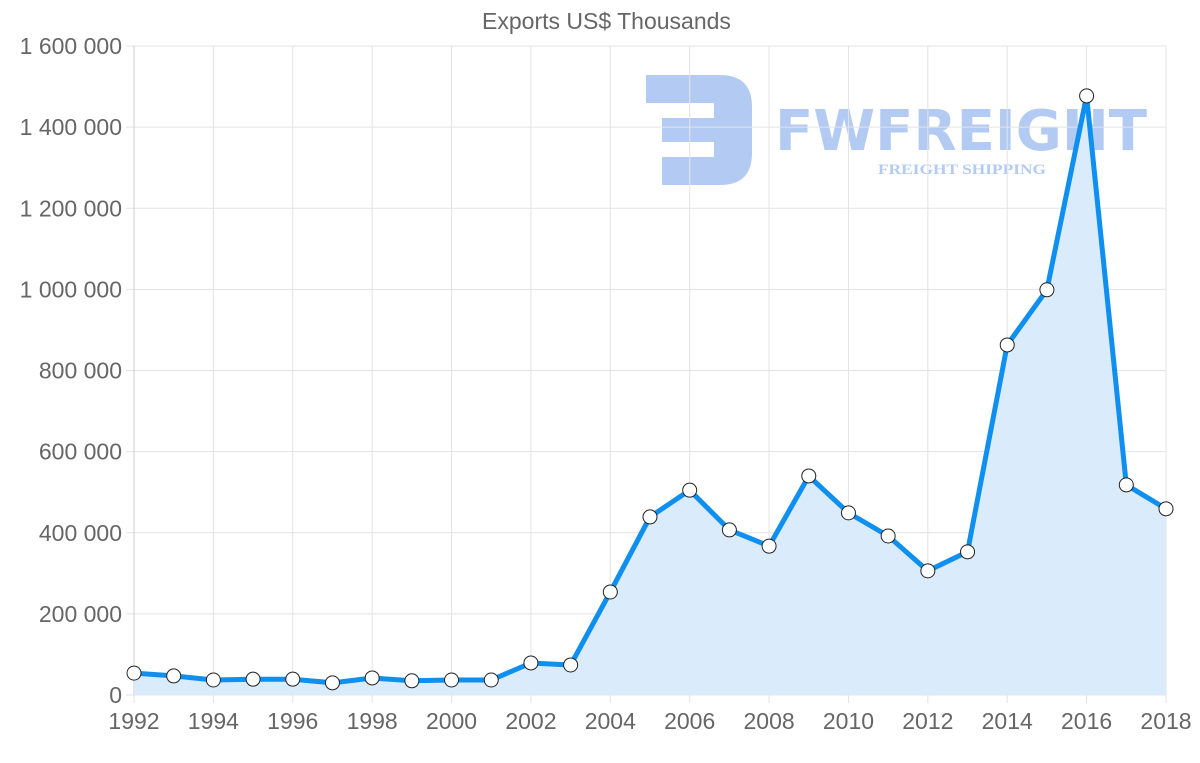 This screenshot has height=763, width=1200. What do you see at coordinates (412, 681) in the screenshot?
I see `data-point-1999` at bounding box center [412, 681].